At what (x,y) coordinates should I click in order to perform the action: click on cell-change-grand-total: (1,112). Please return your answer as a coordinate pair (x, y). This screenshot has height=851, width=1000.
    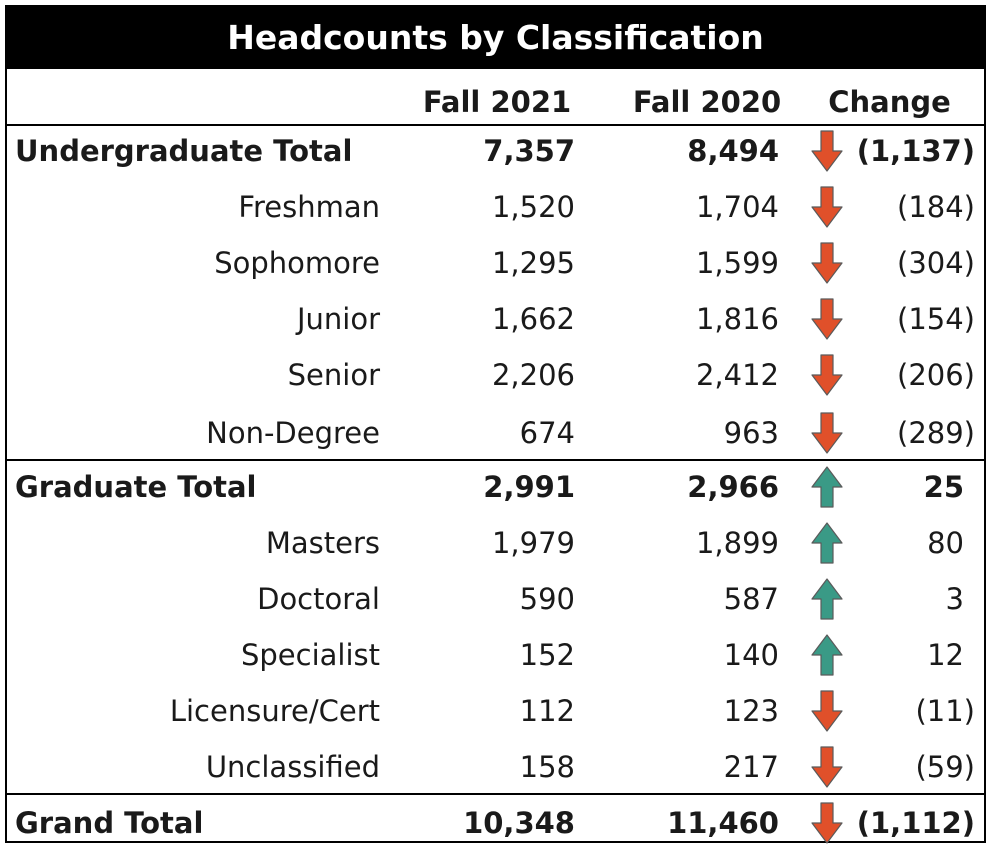
    Looking at the image, I should click on (915, 823).